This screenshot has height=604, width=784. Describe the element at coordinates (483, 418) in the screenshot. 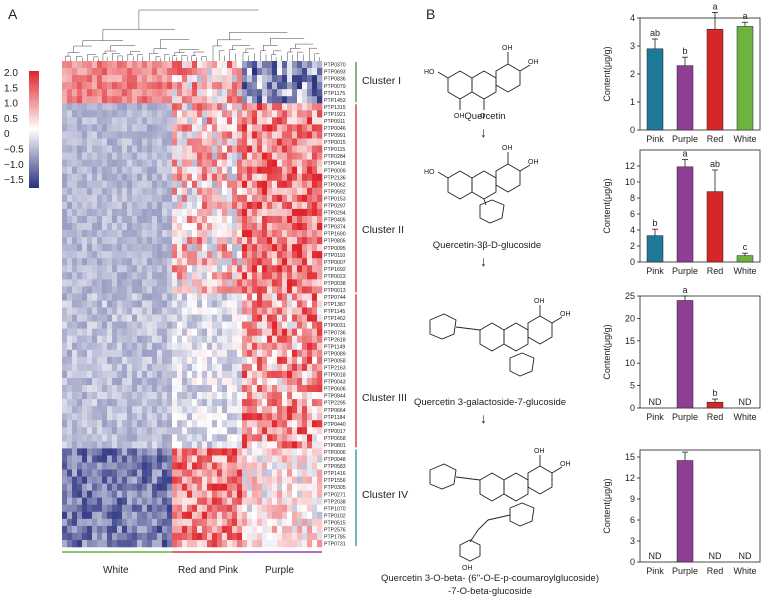

I see `pathway-arrow-3: ↓` at that location.